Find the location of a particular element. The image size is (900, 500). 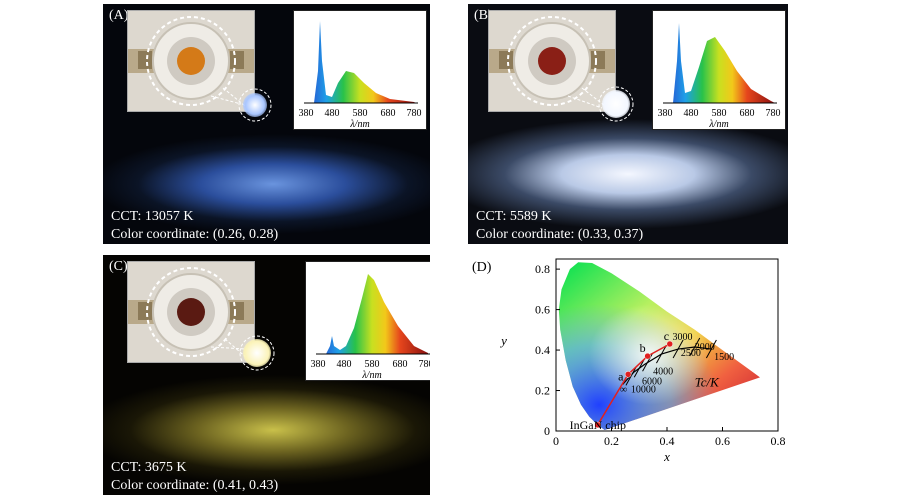

chip-to-led-line is located at coordinates (633, 384).